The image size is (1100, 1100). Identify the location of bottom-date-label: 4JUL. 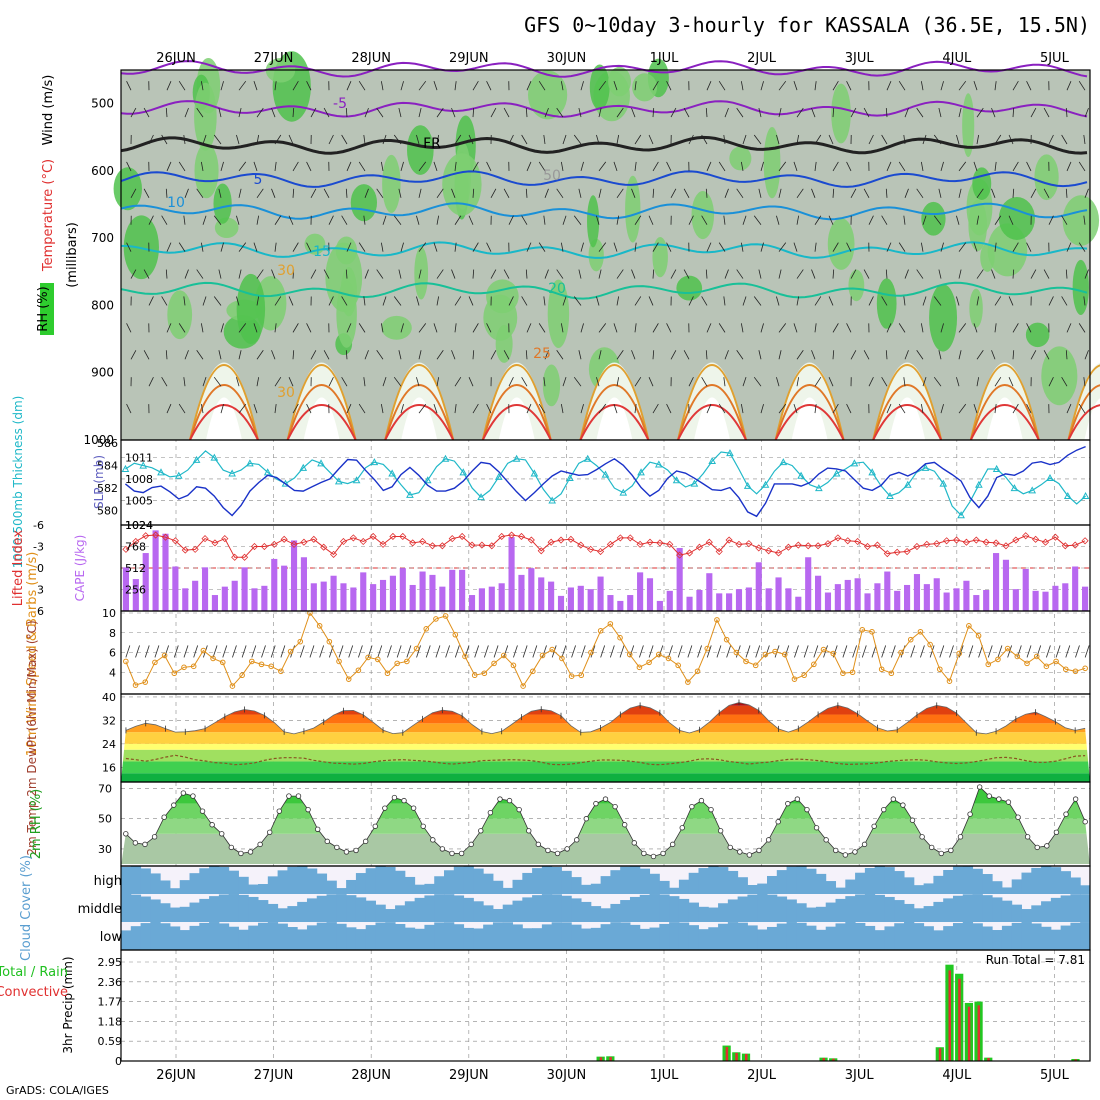
(957, 1075).